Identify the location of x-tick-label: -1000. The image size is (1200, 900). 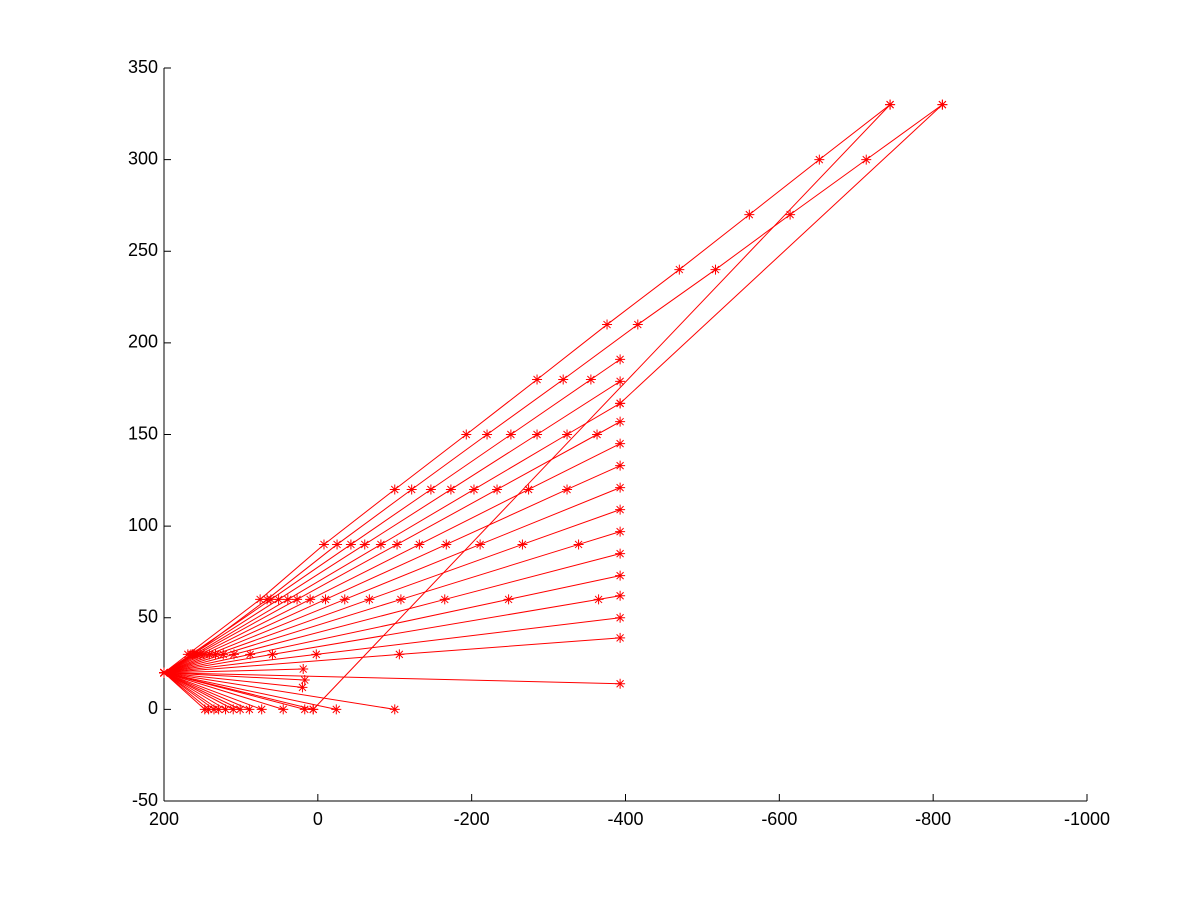
(1087, 819).